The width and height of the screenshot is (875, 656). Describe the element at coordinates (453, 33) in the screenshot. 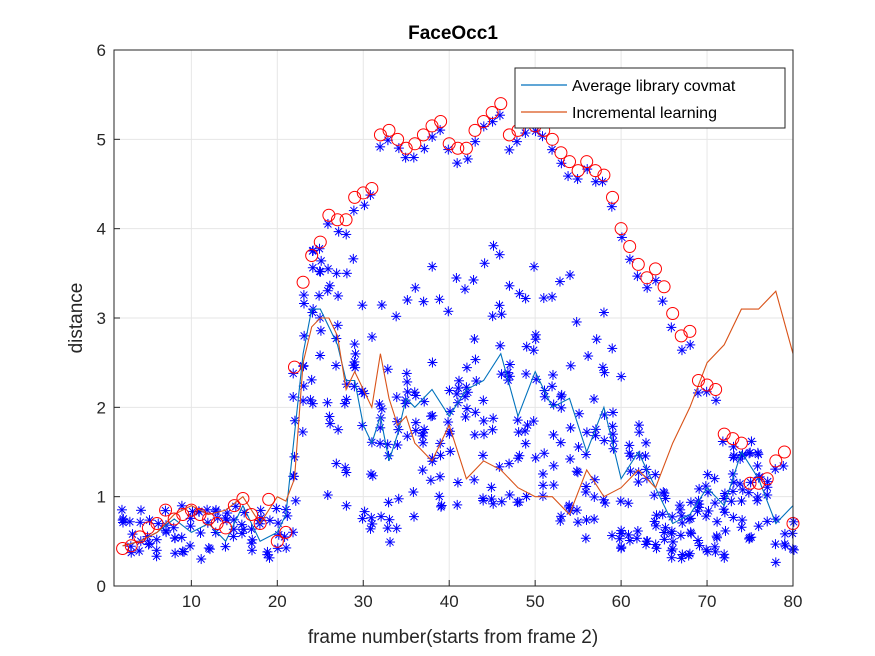

I see `chart-title: FaceOcc1` at that location.